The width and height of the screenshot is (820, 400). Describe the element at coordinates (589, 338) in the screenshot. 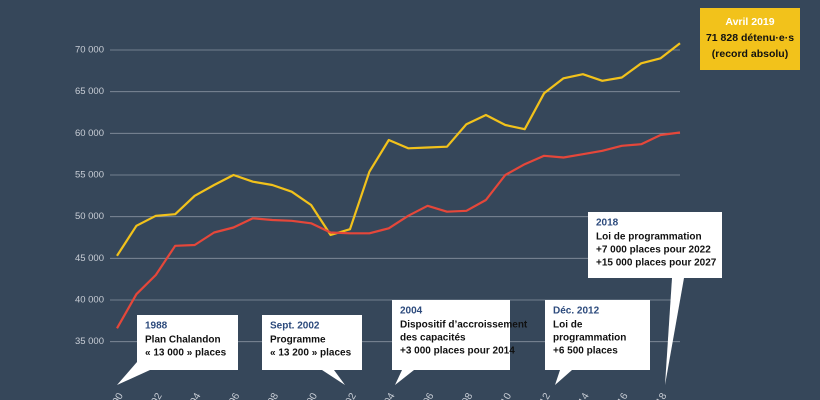

I see `annotation-text: programmation` at that location.